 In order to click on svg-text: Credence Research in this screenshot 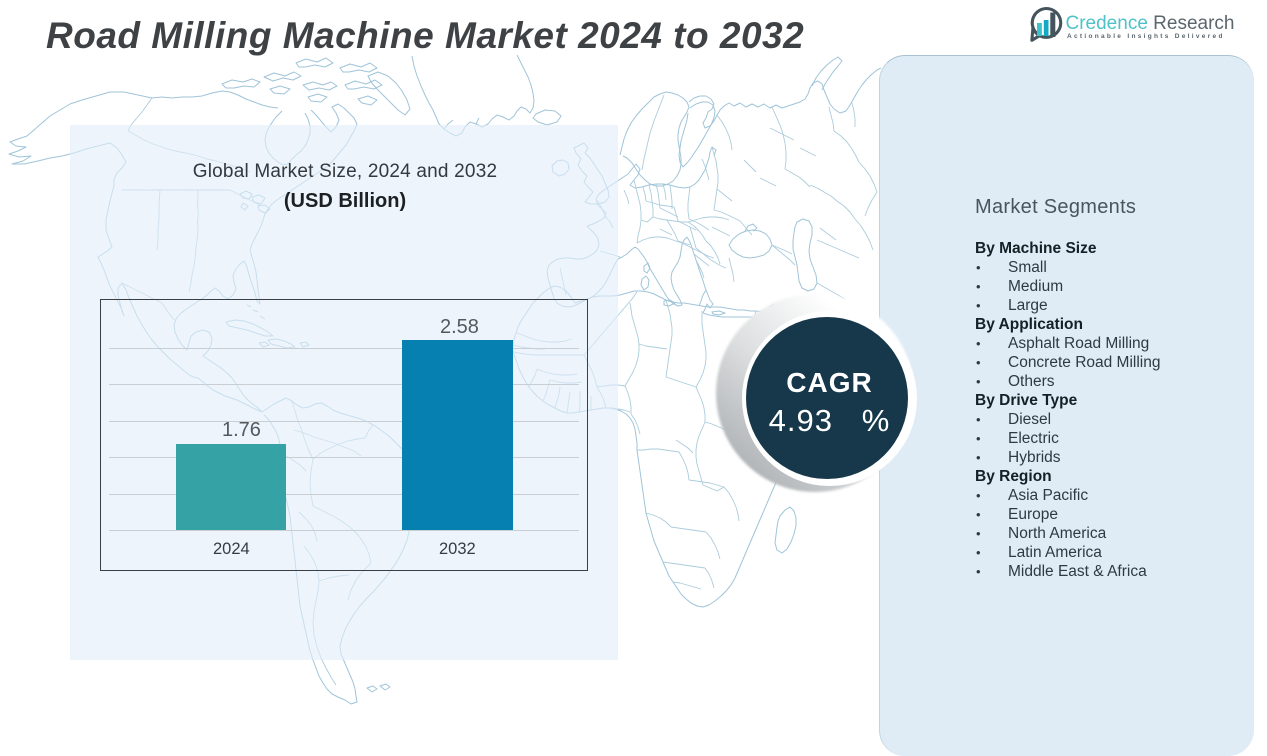, I will do `click(1150, 23)`.